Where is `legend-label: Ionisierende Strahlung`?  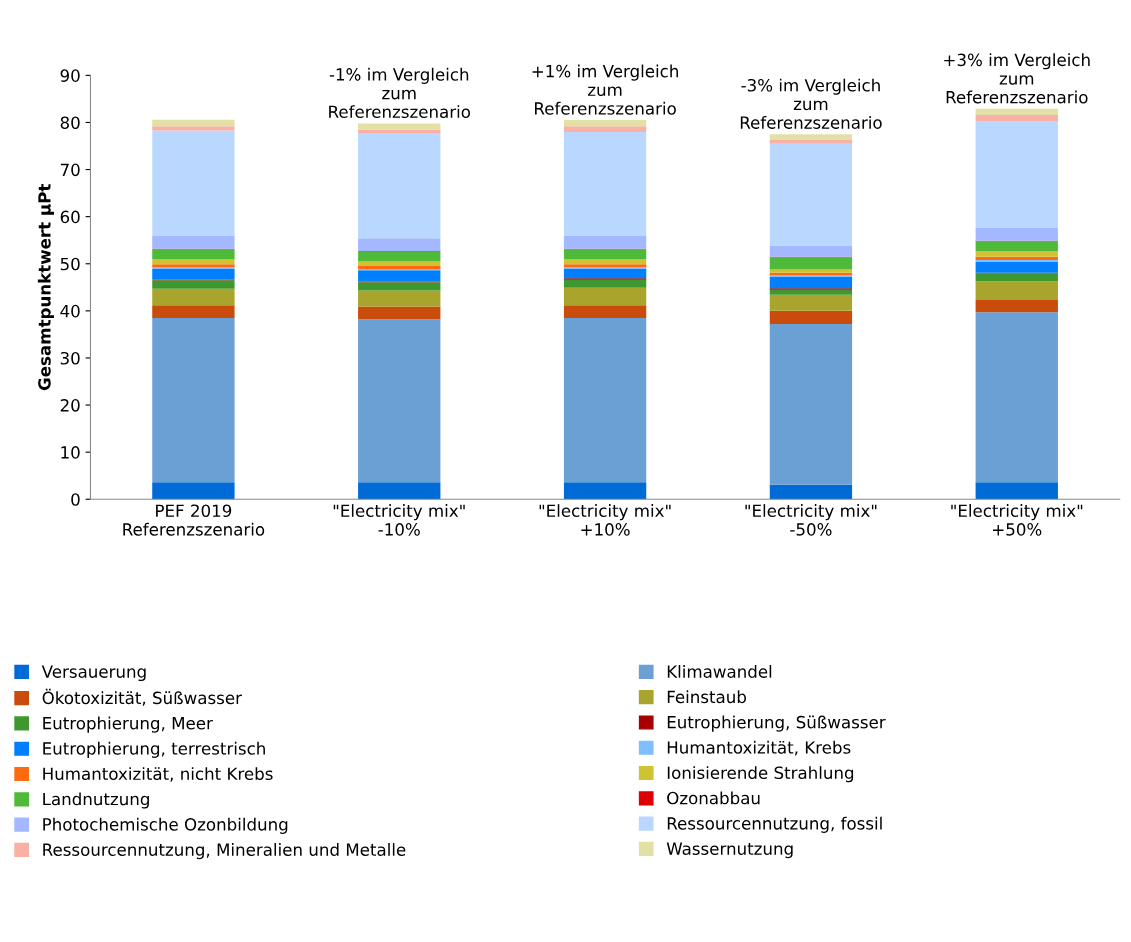
legend-label: Ionisierende Strahlung is located at coordinates (760, 774).